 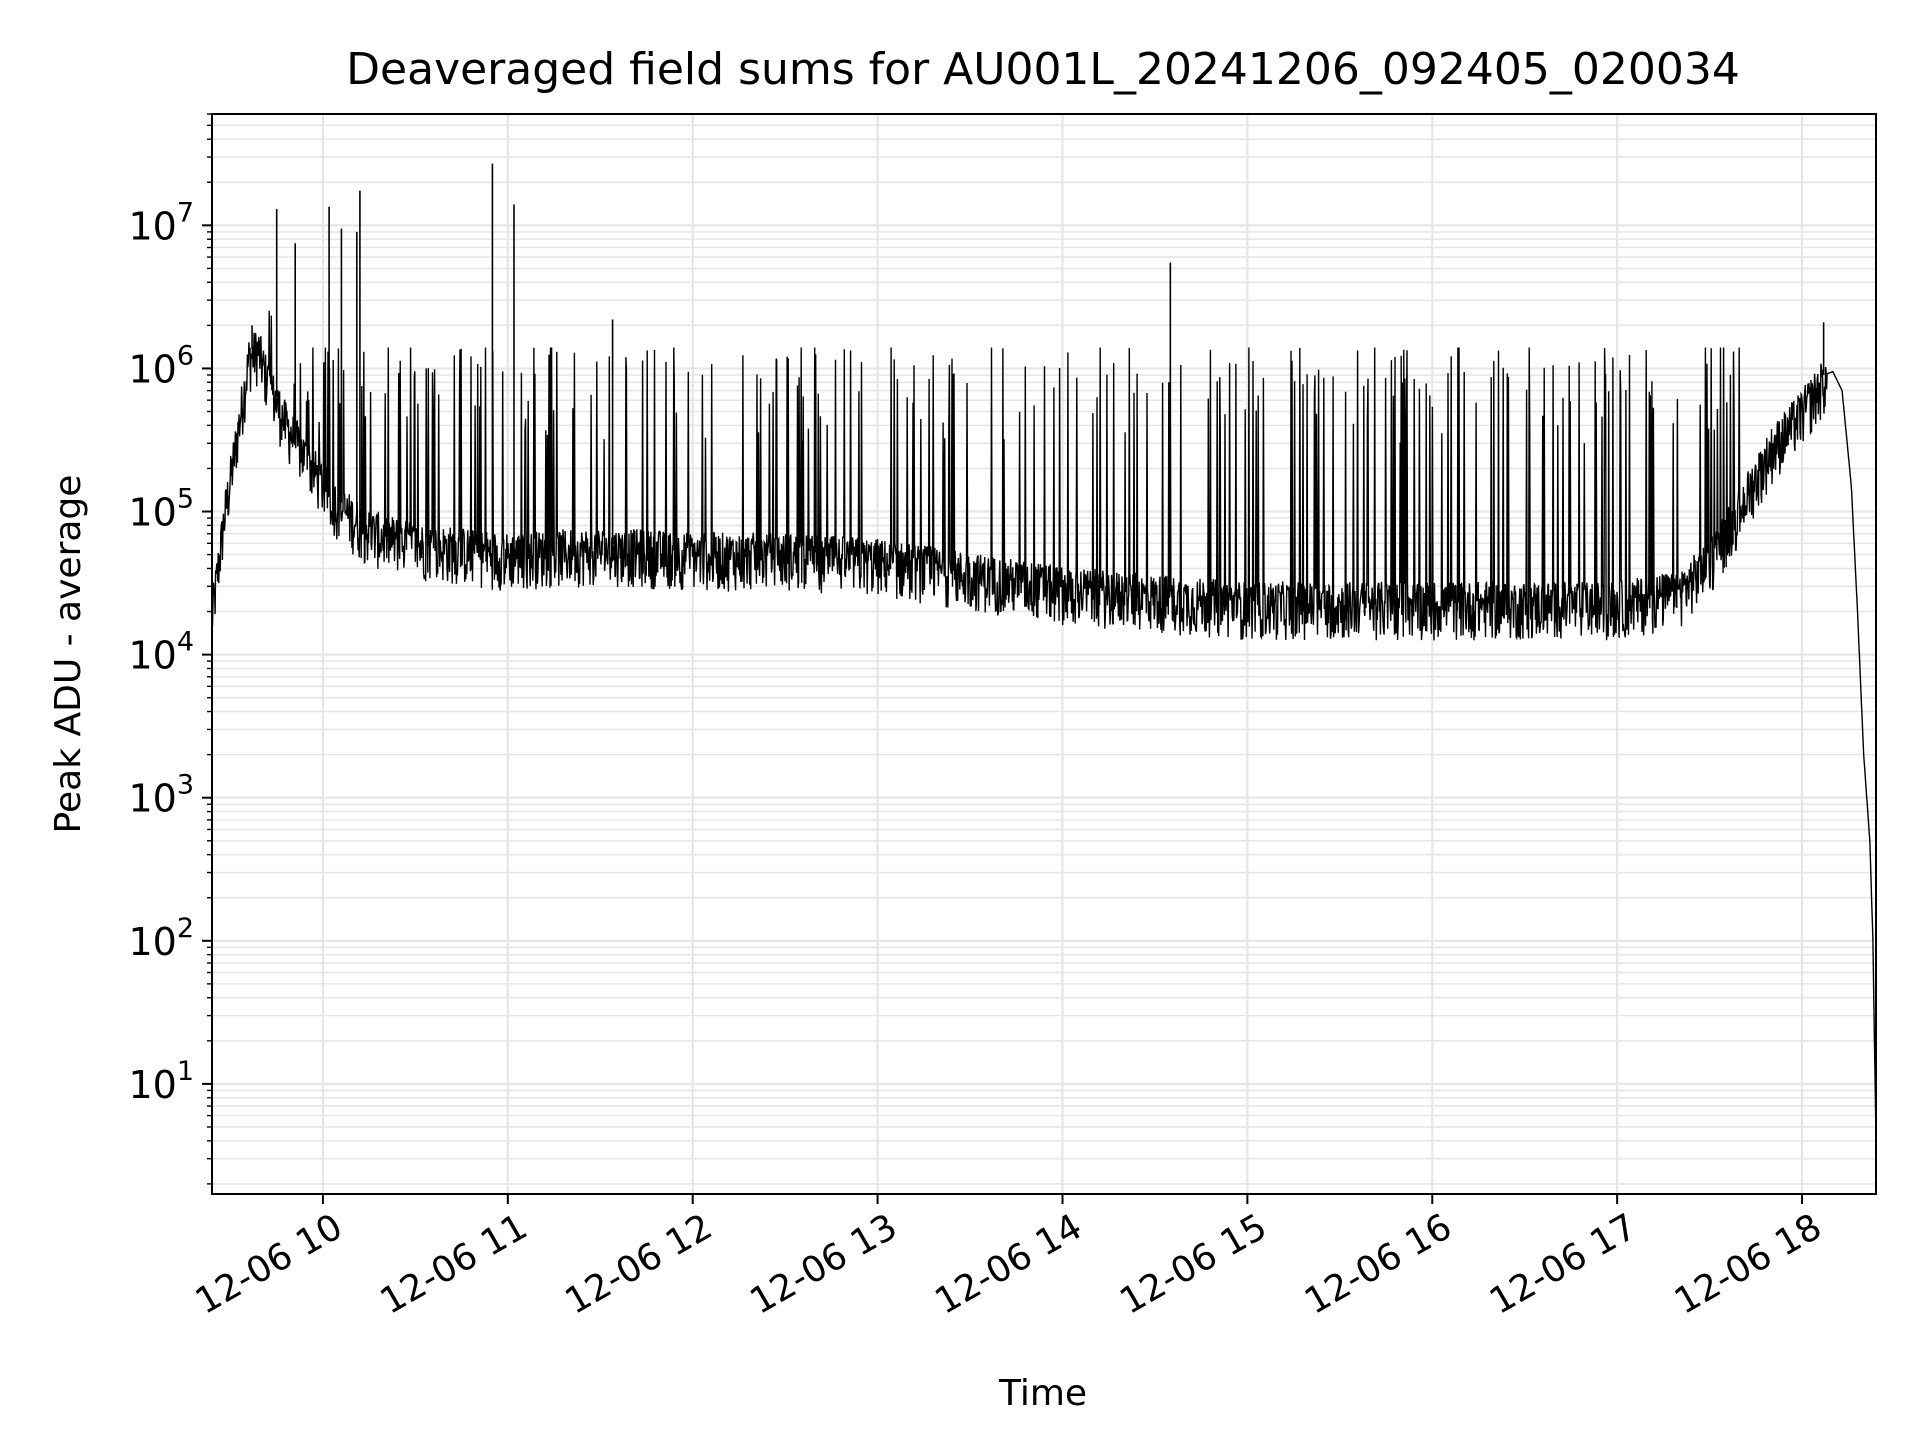 I want to click on y-tick-label: 10², so click(x=161, y=938).